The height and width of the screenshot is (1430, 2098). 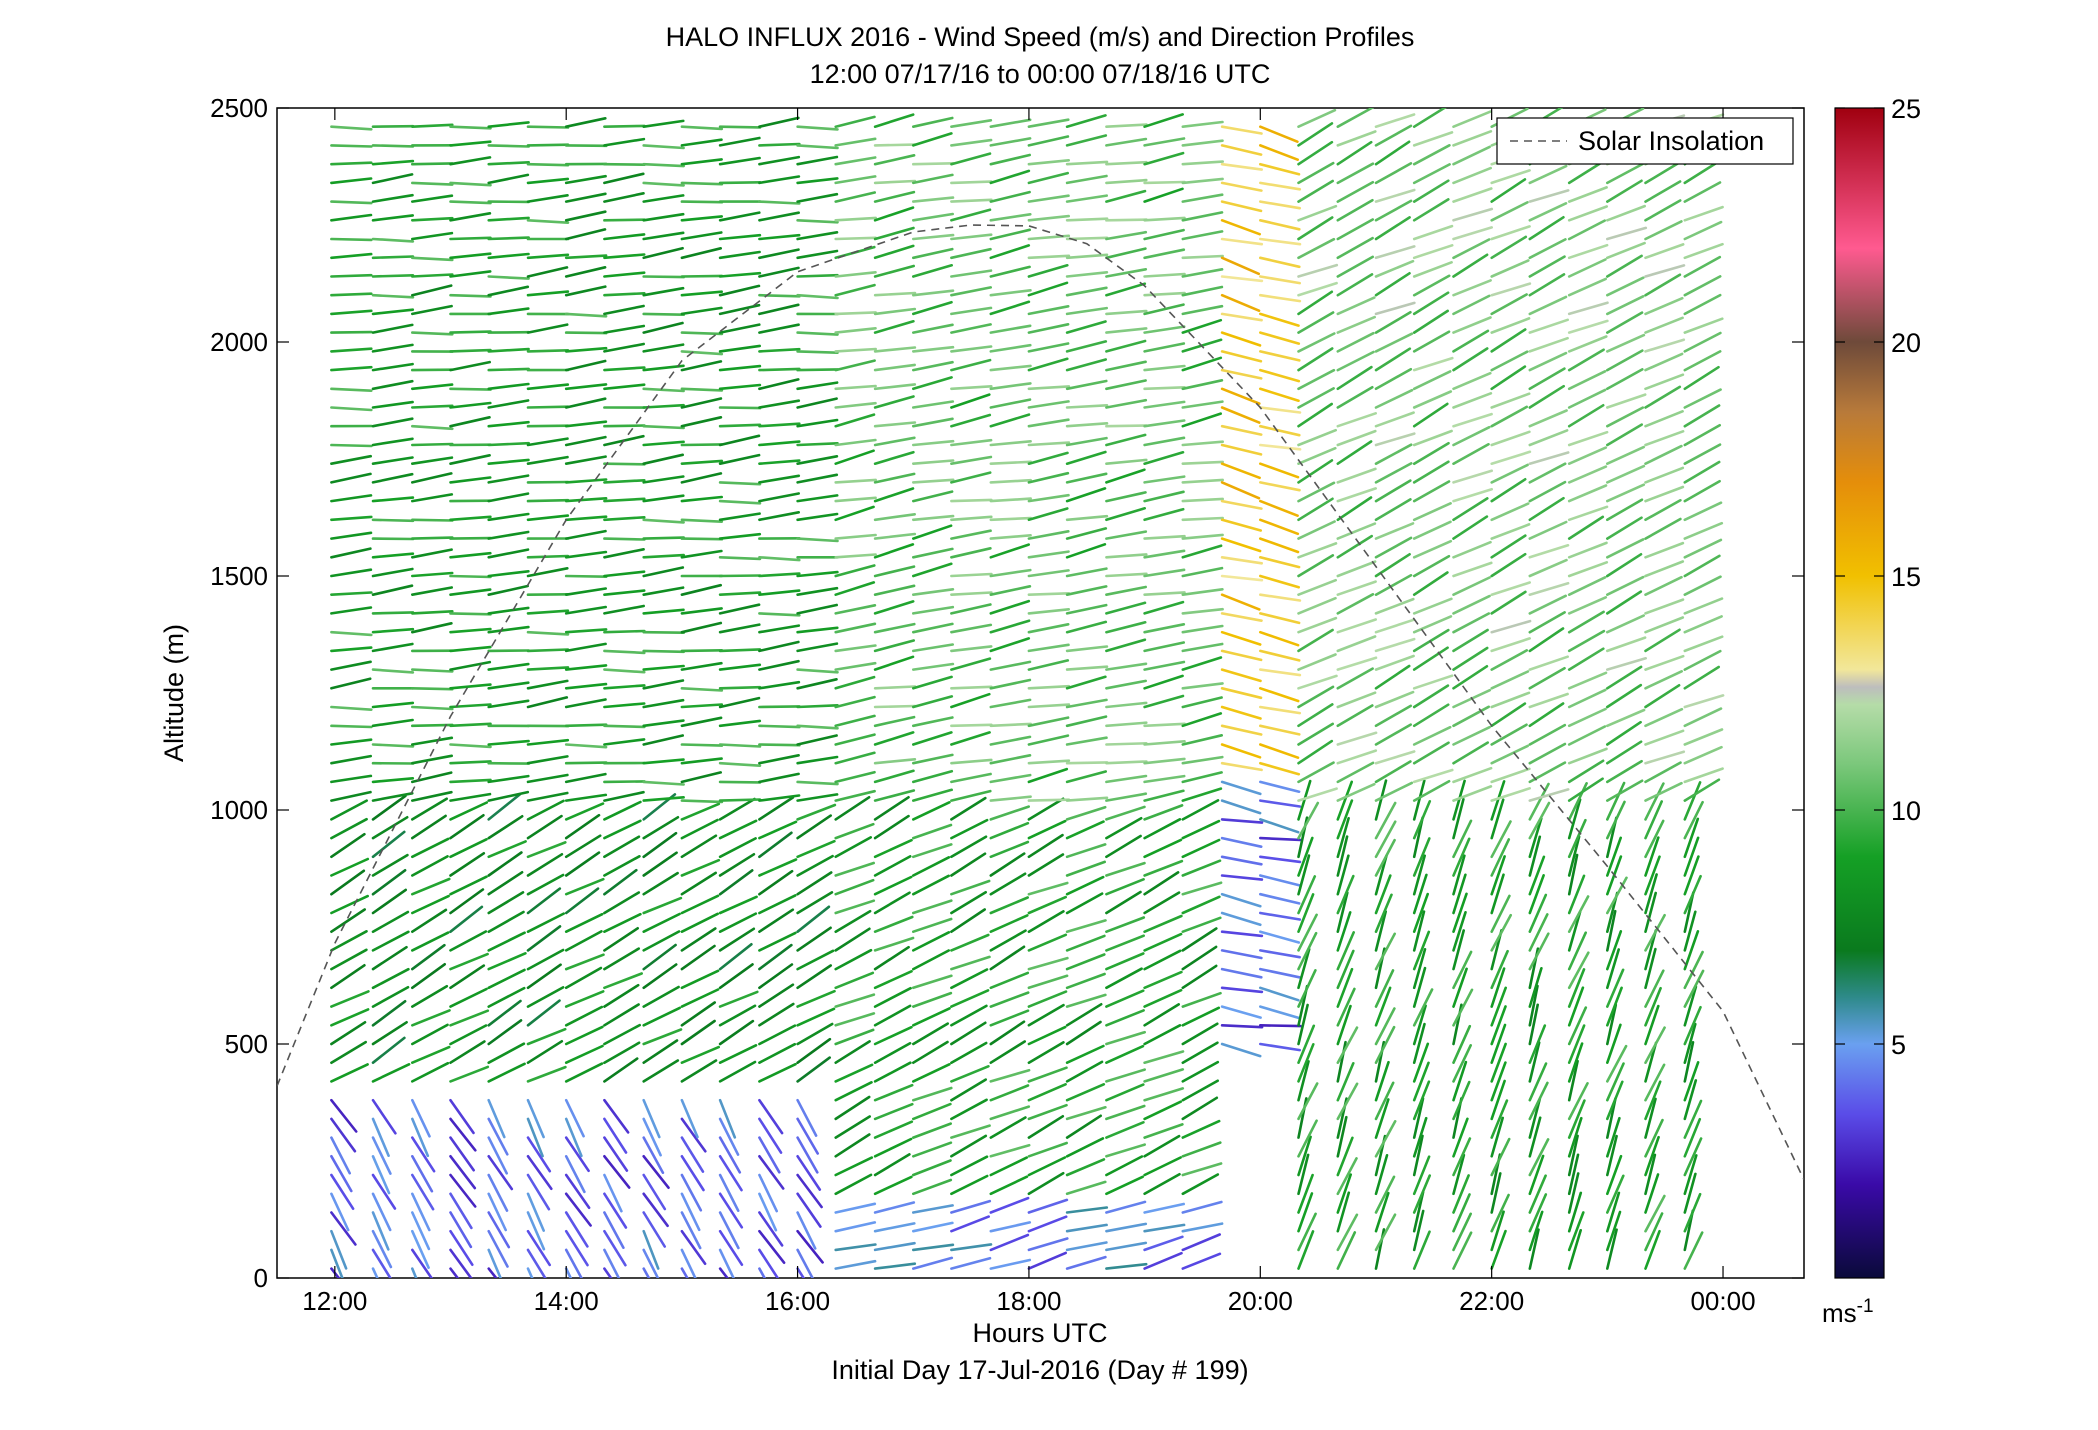 I want to click on colorbar-tick-label: 15, so click(x=1906, y=577).